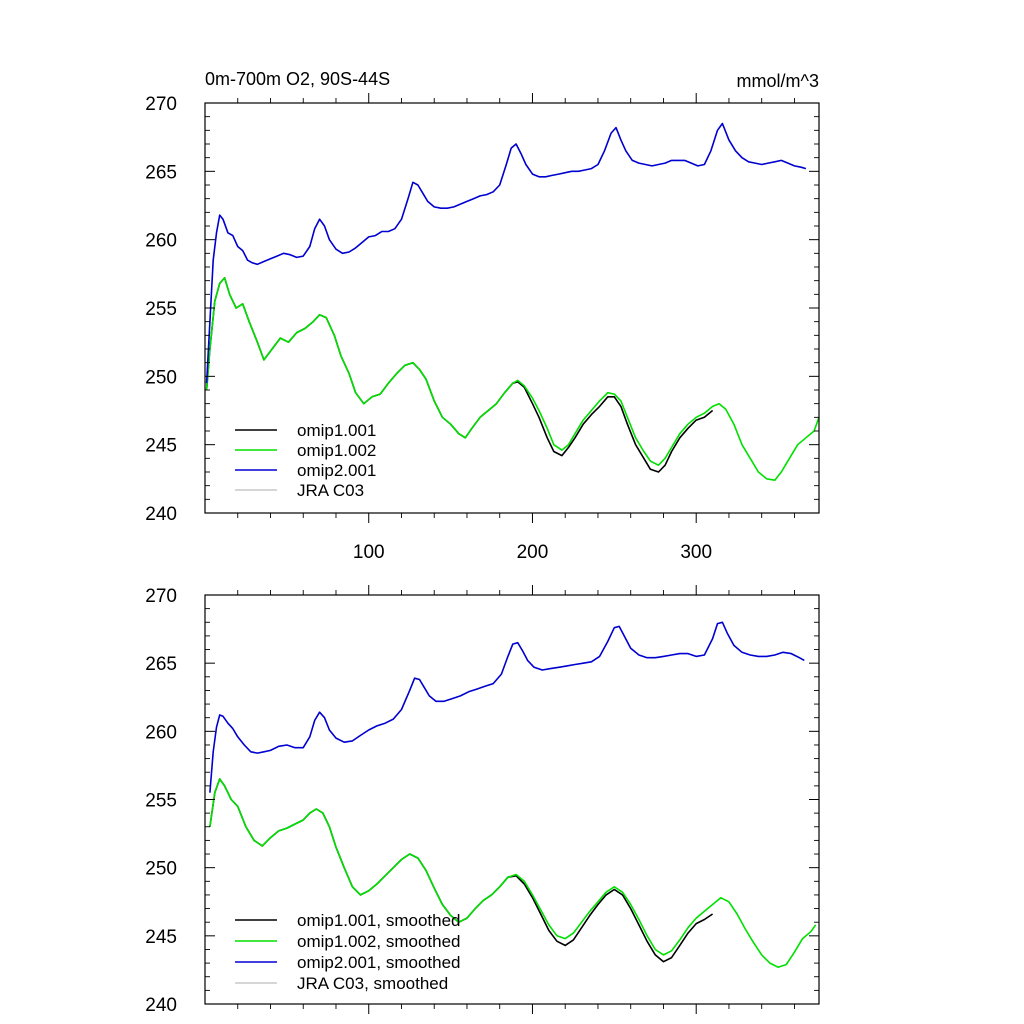 Image resolution: width=1024 pixels, height=1024 pixels. Describe the element at coordinates (379, 962) in the screenshot. I see `bottom-legend-label-omip2-001-smoothed: omip2.001, smoothed` at that location.